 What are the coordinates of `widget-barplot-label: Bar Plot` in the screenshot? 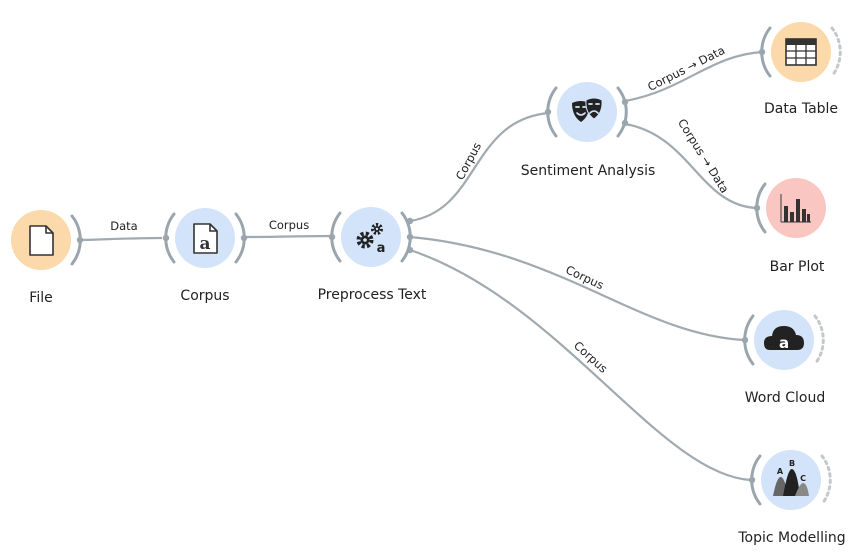 It's located at (797, 267).